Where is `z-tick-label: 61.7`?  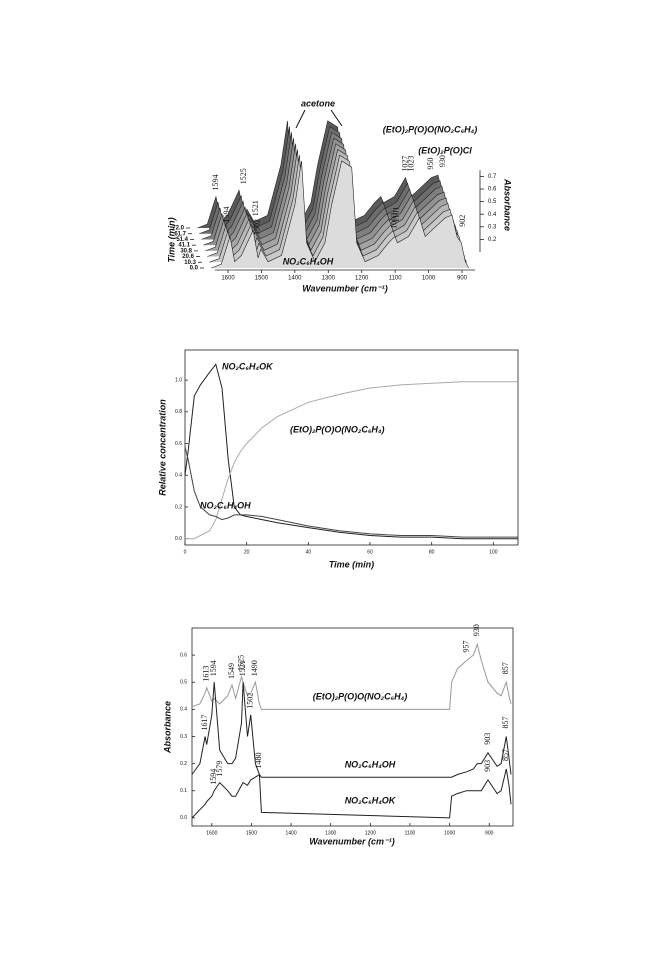 z-tick-label: 61.7 is located at coordinates (180, 234).